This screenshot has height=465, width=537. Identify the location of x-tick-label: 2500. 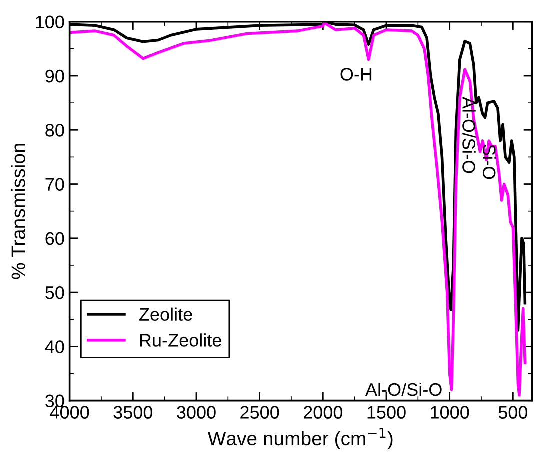
(260, 412).